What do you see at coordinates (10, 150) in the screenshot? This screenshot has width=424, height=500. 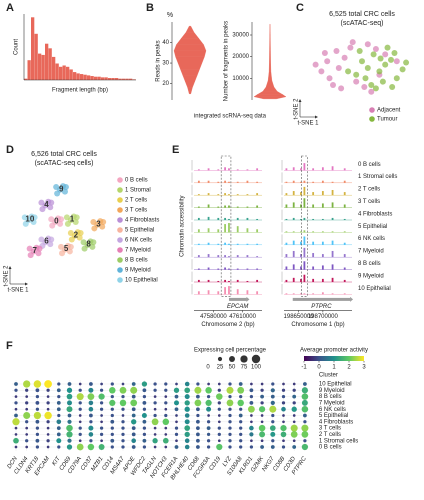 I see `panel-label: D` at bounding box center [10, 150].